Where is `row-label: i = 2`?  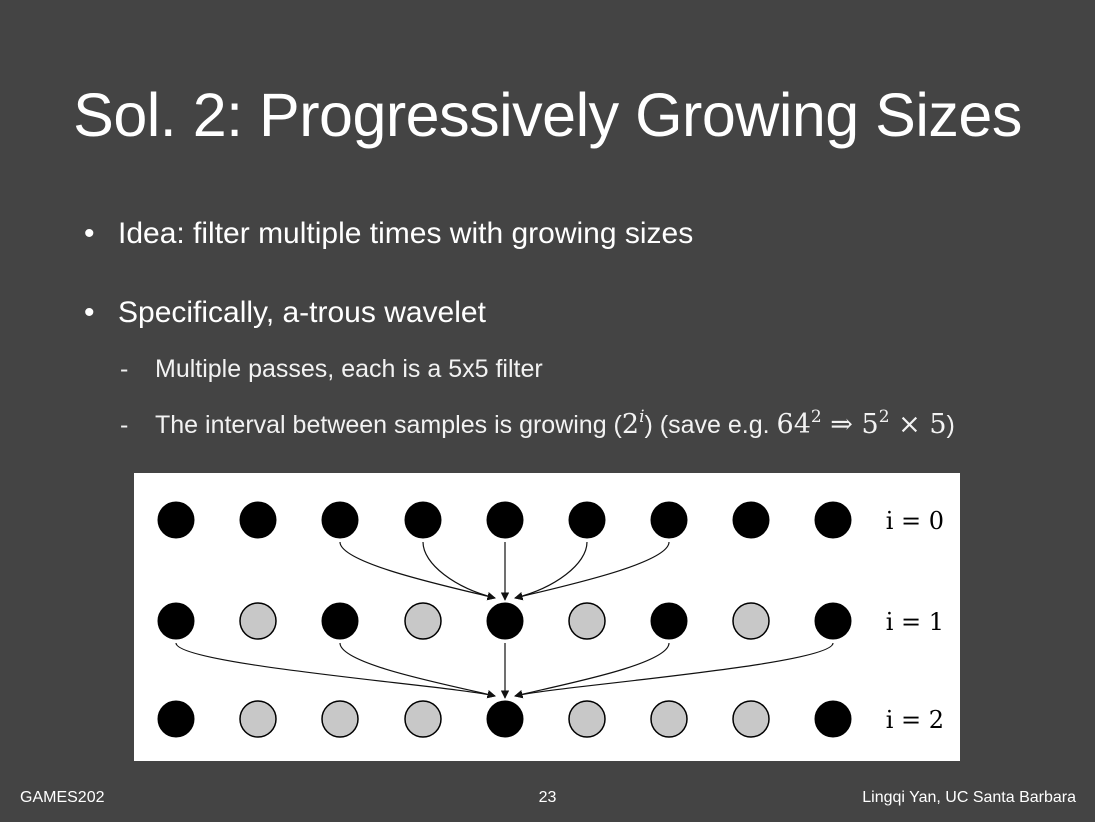 row-label: i = 2 is located at coordinates (915, 720).